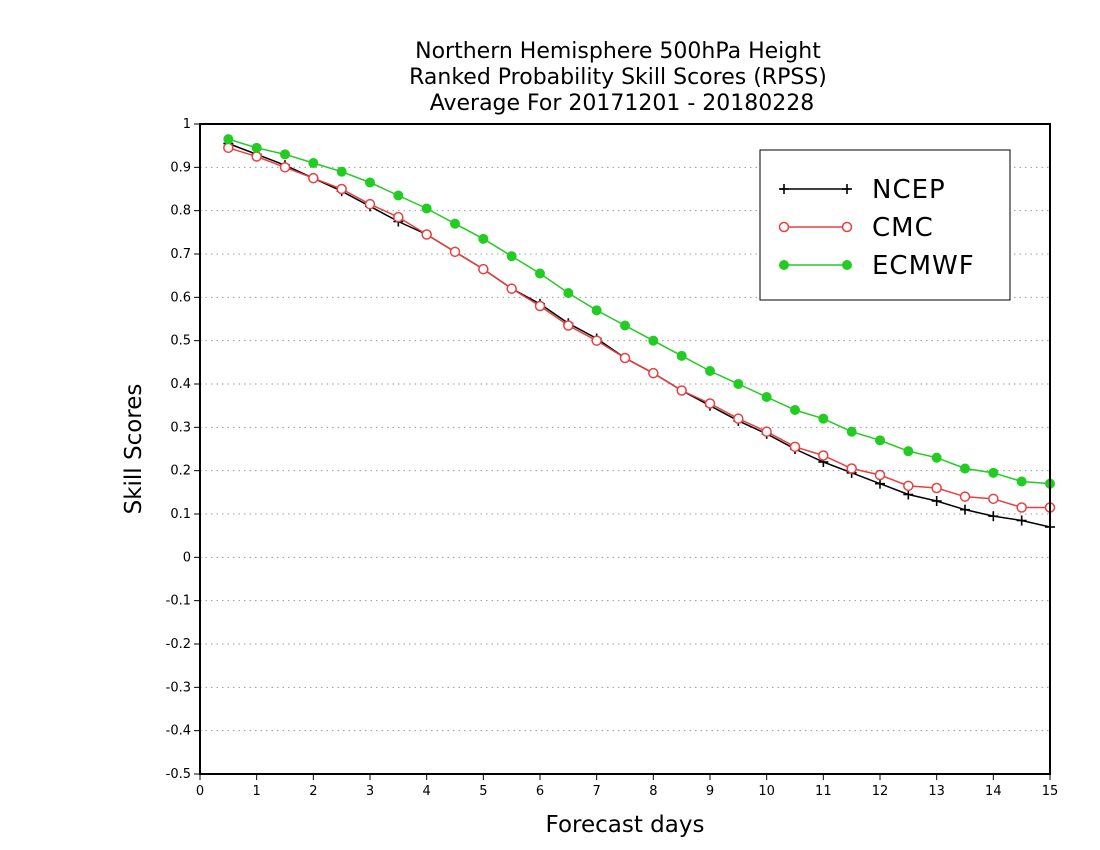 This screenshot has height=850, width=1100. Describe the element at coordinates (313, 791) in the screenshot. I see `x-tick-label: 2` at that location.